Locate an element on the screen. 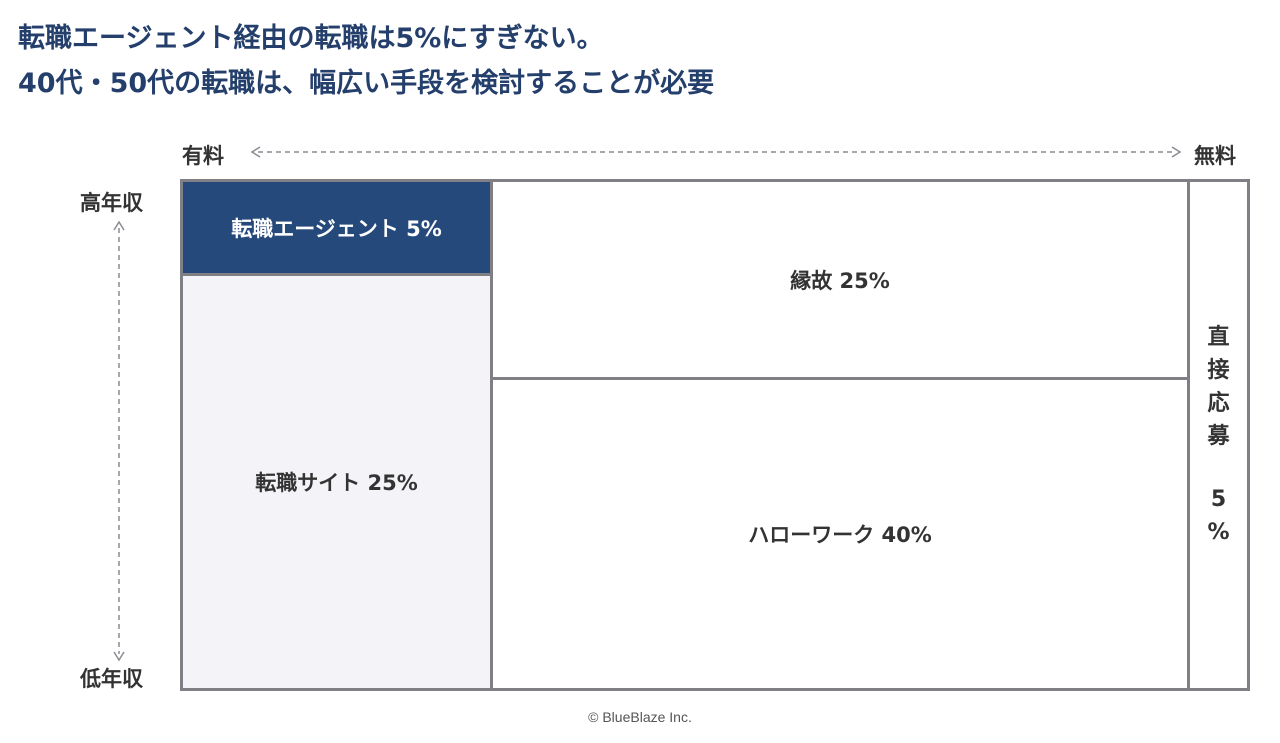  segment-direct-application: 直 接 応 募 5 % is located at coordinates (1218, 435).